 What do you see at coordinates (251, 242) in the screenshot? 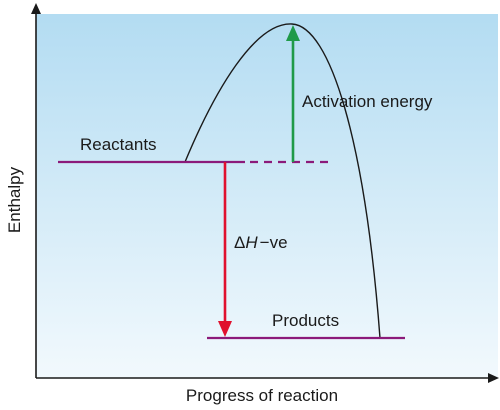
I see `enthalpy-h-symbol: H` at bounding box center [251, 242].